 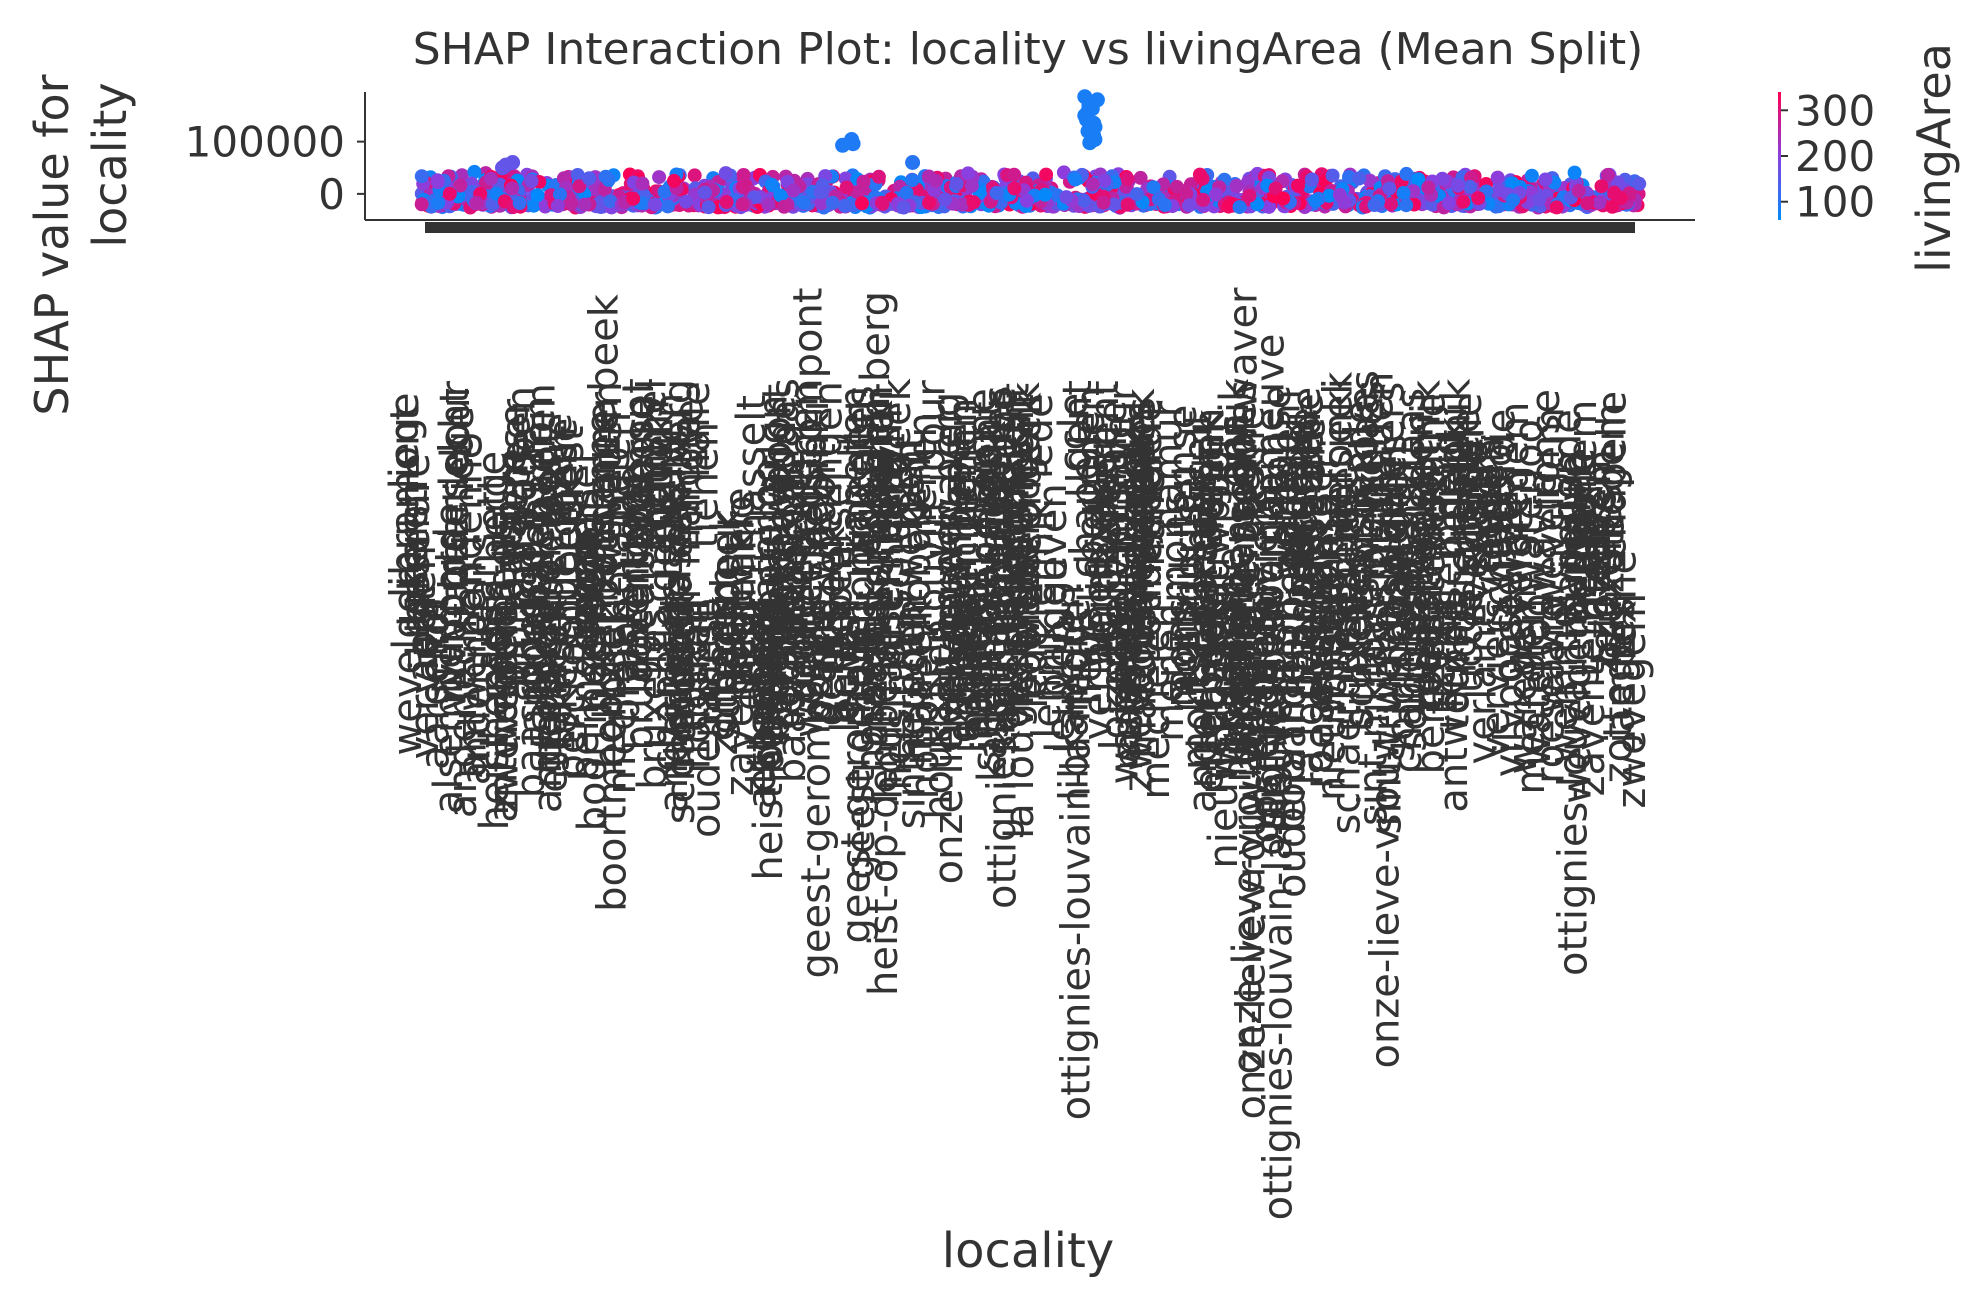 I want to click on x-tick-label: tienen, so click(x=1442, y=651).